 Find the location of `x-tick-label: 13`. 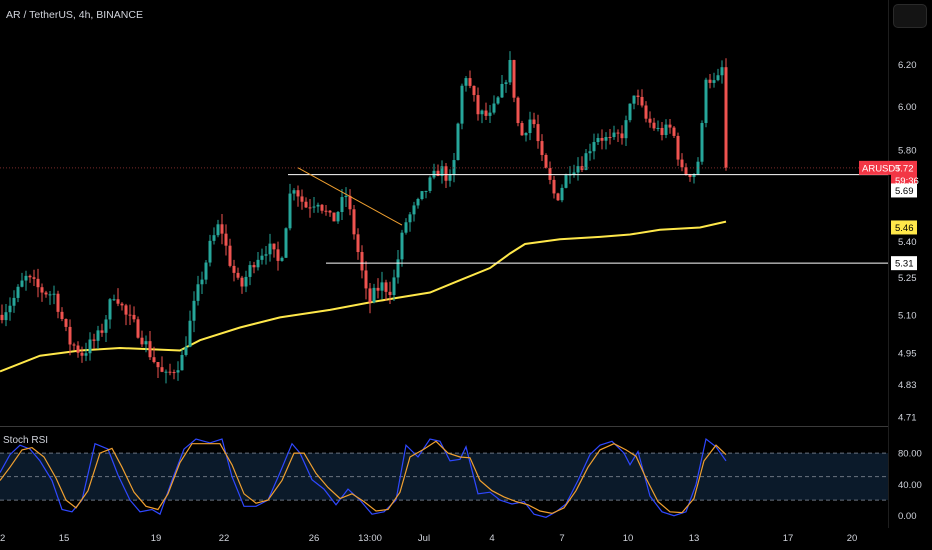

x-tick-label: 13 is located at coordinates (694, 538).